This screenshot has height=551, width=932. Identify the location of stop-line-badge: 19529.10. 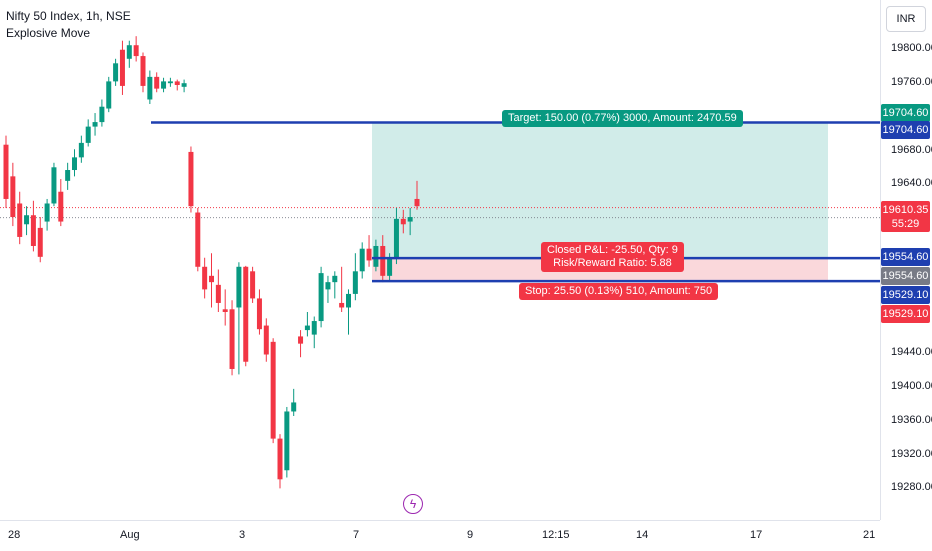
(905, 295).